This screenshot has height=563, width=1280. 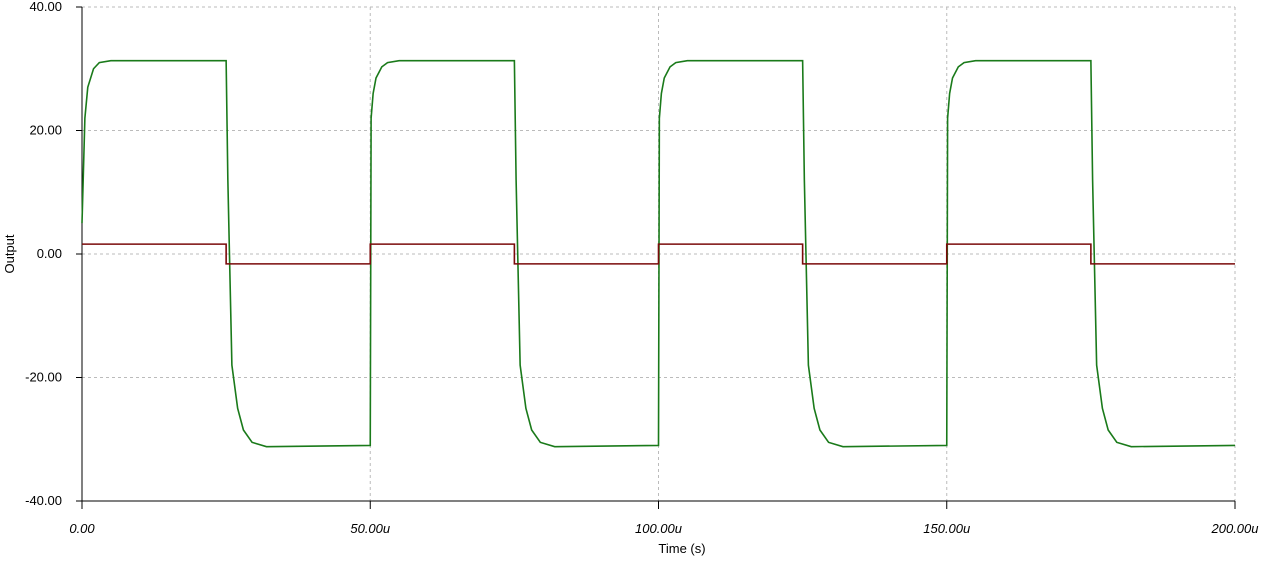 What do you see at coordinates (82, 528) in the screenshot?
I see `x-tick-label: 0.00` at bounding box center [82, 528].